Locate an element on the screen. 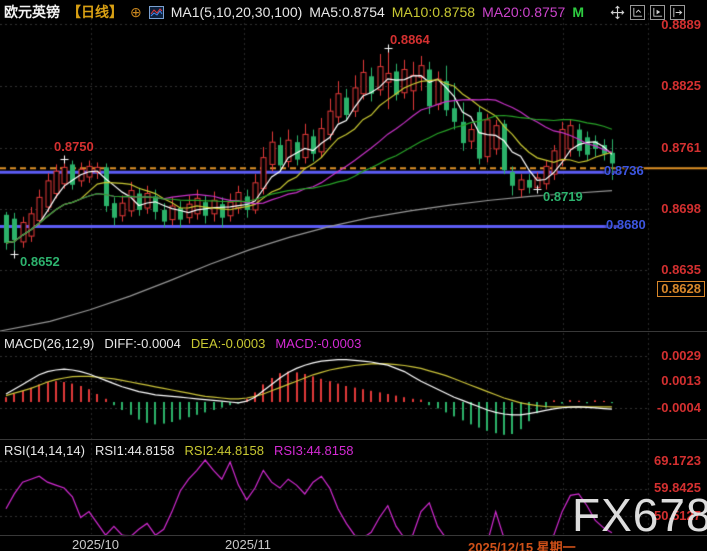  price-tick: 0.8889 is located at coordinates (681, 24).